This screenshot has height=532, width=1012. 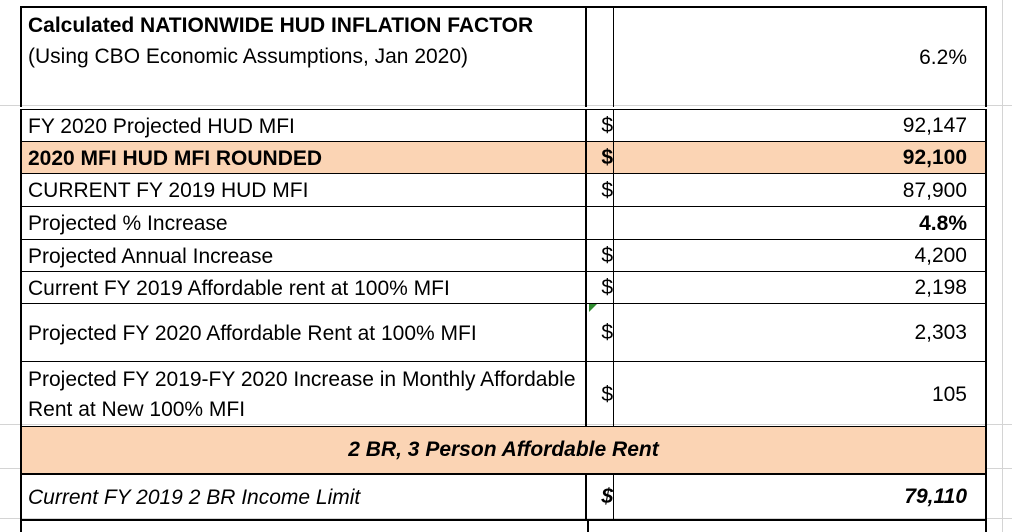 What do you see at coordinates (303, 158) in the screenshot?
I see `row-label: 2020 MFI HUD MFI ROUNDED` at bounding box center [303, 158].